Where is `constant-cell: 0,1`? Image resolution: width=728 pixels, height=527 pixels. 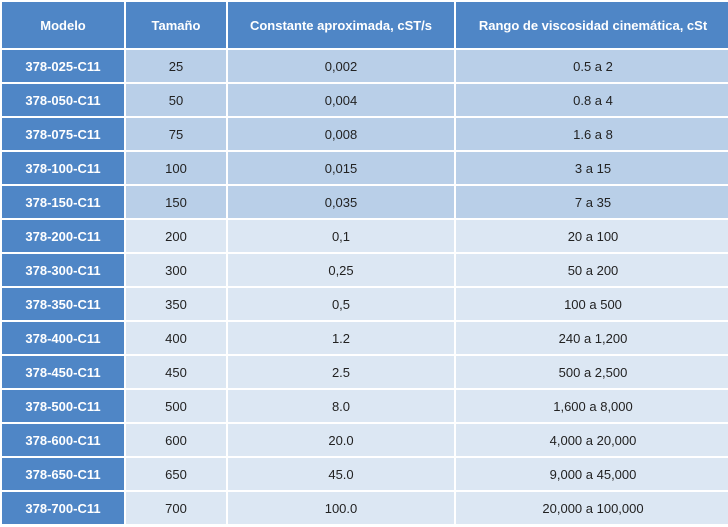 constant-cell: 0,1 is located at coordinates (341, 236).